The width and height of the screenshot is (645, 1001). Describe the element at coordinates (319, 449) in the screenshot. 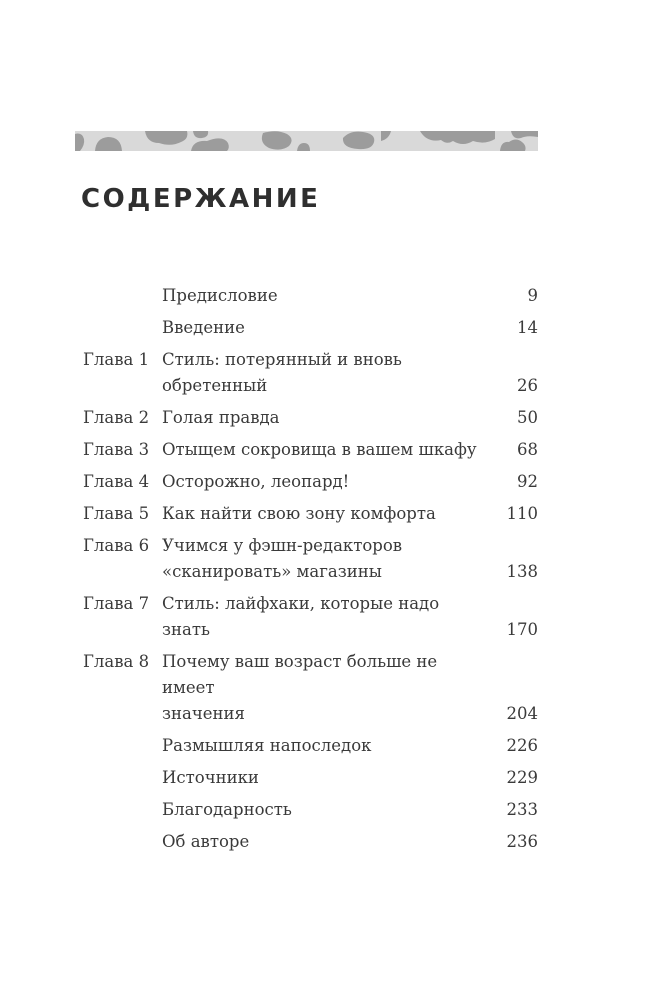

I see `entry-title: Отыщем сокровища в вашем шкафу` at that location.